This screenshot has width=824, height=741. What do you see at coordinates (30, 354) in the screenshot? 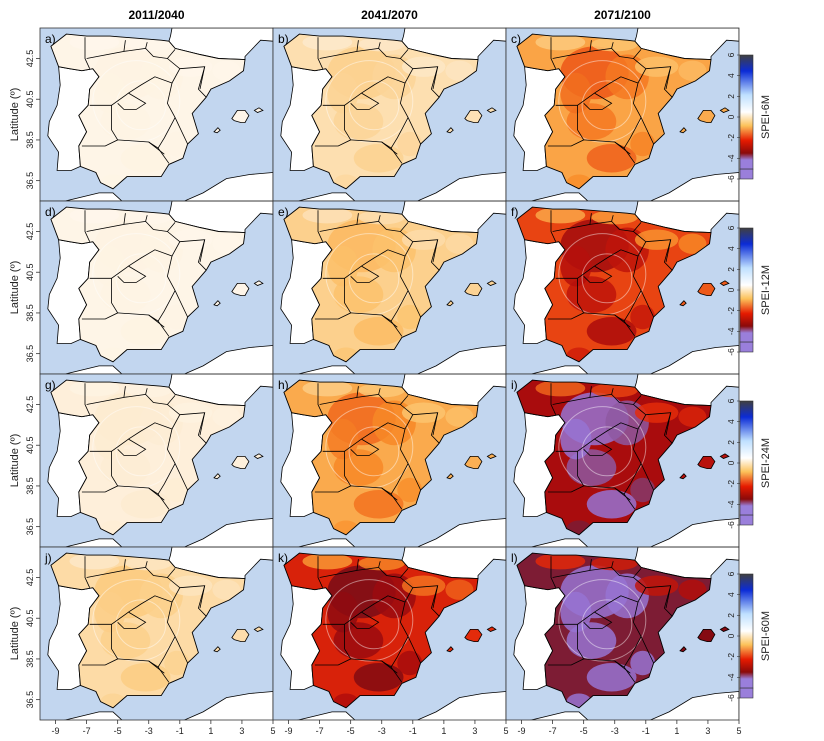
I see `lat-tick-label: 36.5` at bounding box center [30, 354].